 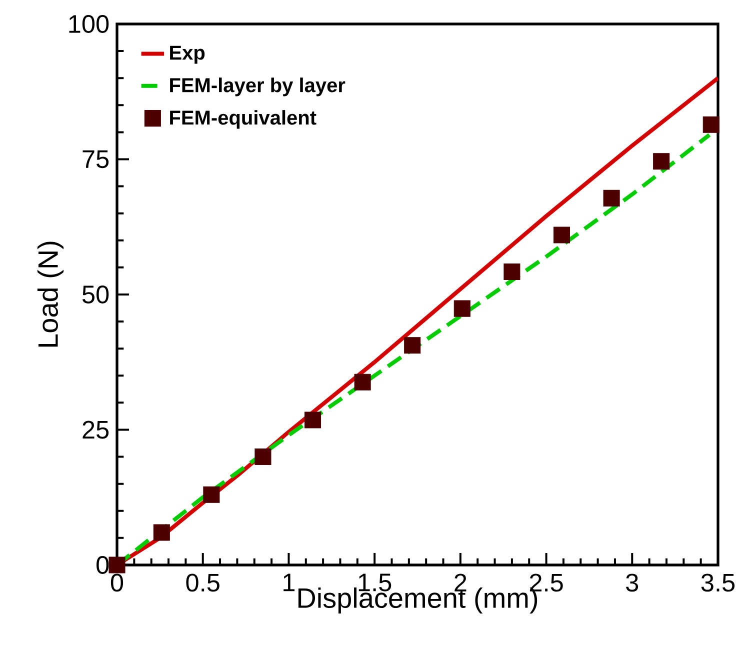 What do you see at coordinates (117, 583) in the screenshot?
I see `x-tick-label: 0` at bounding box center [117, 583].